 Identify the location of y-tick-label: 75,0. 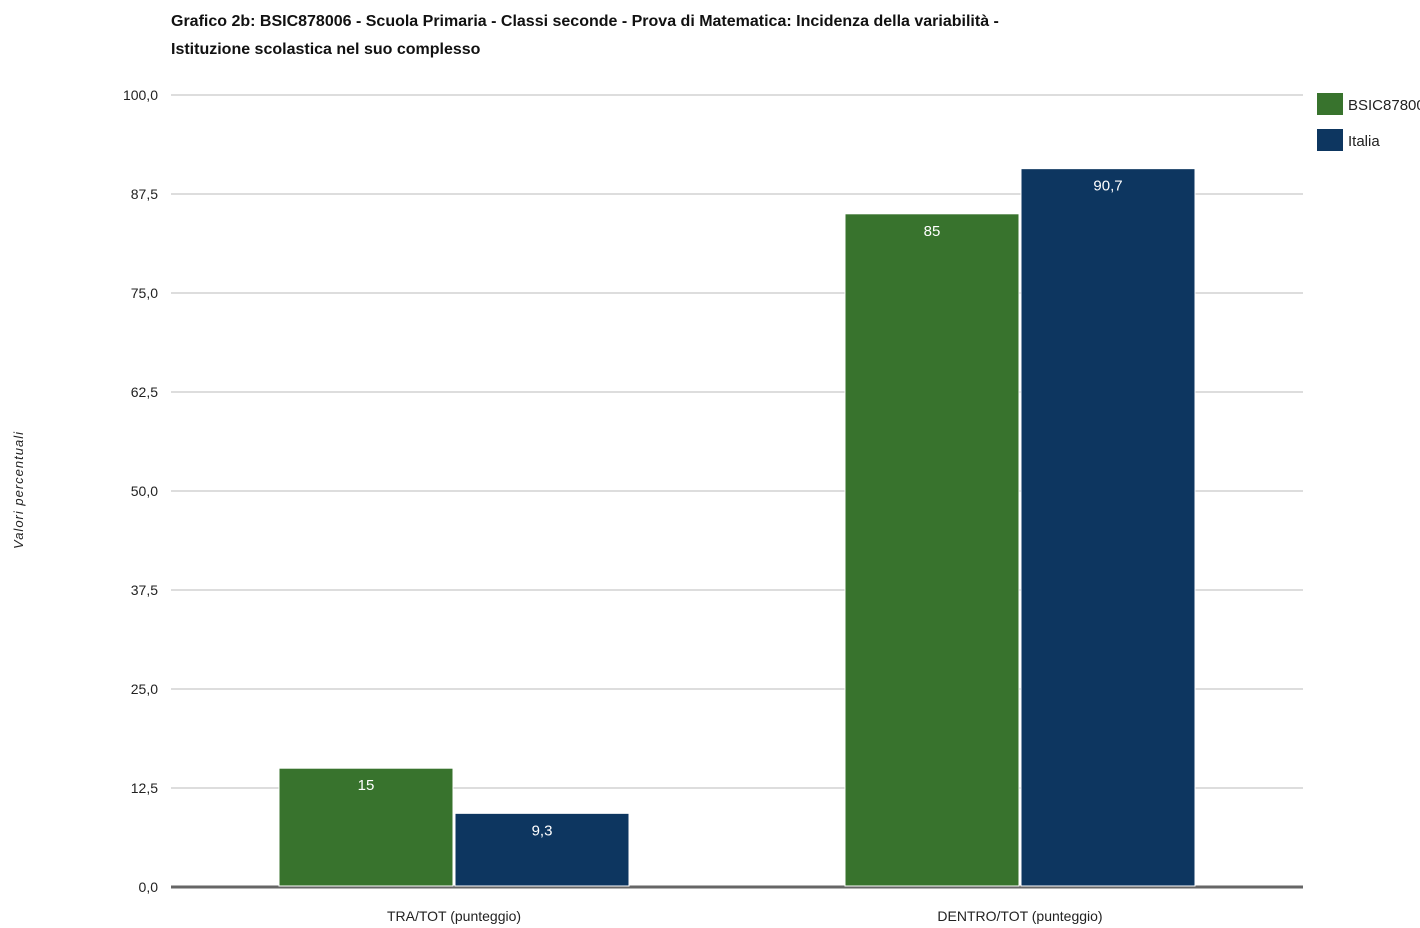
(144, 293).